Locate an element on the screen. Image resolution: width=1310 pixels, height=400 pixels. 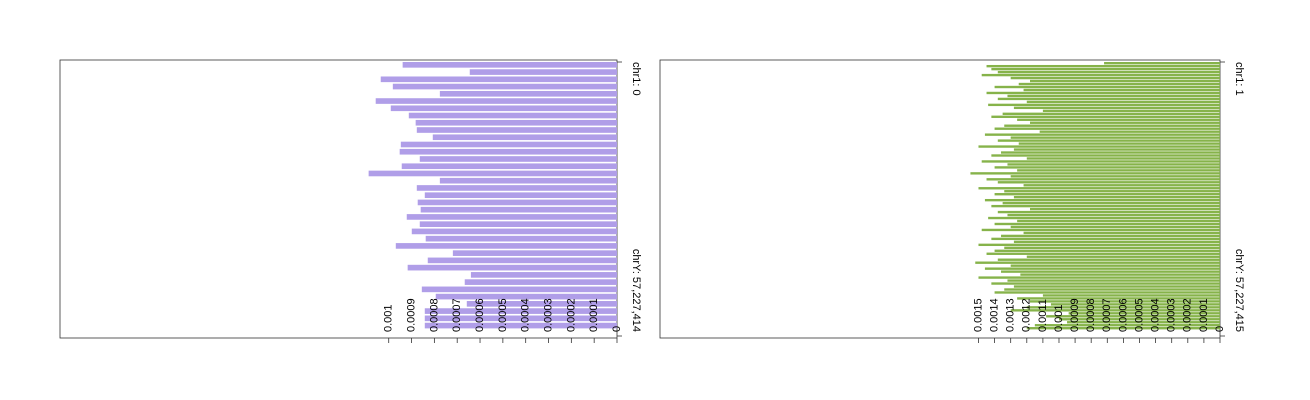
position-label: chr1: 1 is located at coordinates (1239, 79).